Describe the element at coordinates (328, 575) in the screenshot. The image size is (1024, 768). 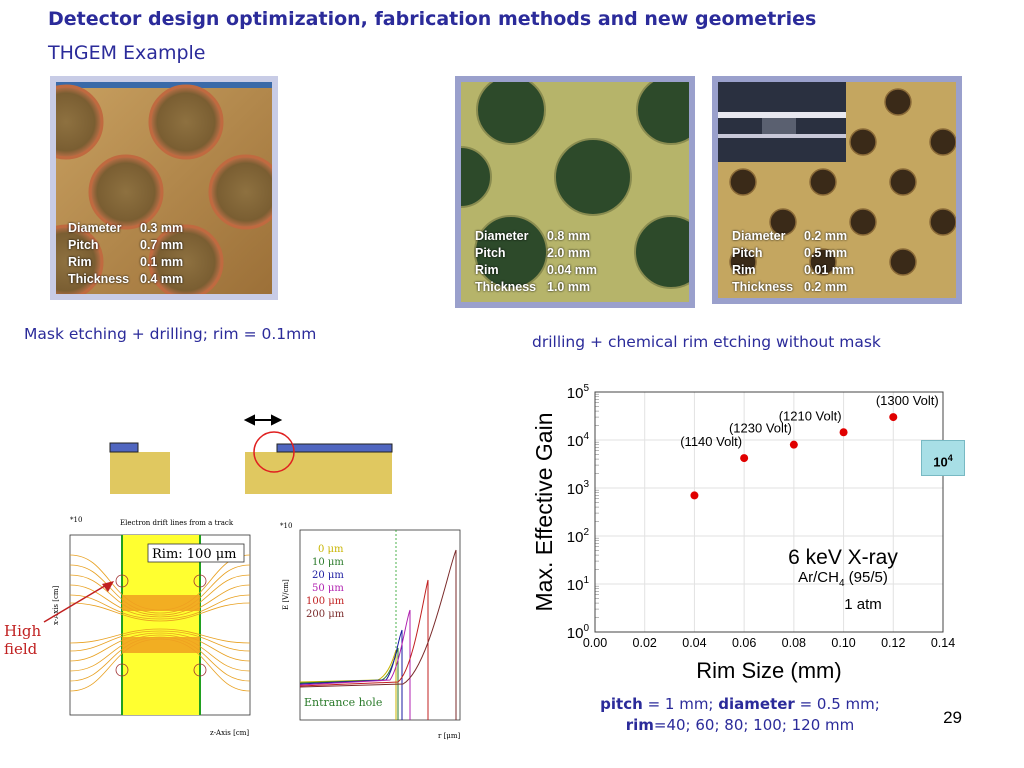
I see `legend-20um: 20 μm` at that location.